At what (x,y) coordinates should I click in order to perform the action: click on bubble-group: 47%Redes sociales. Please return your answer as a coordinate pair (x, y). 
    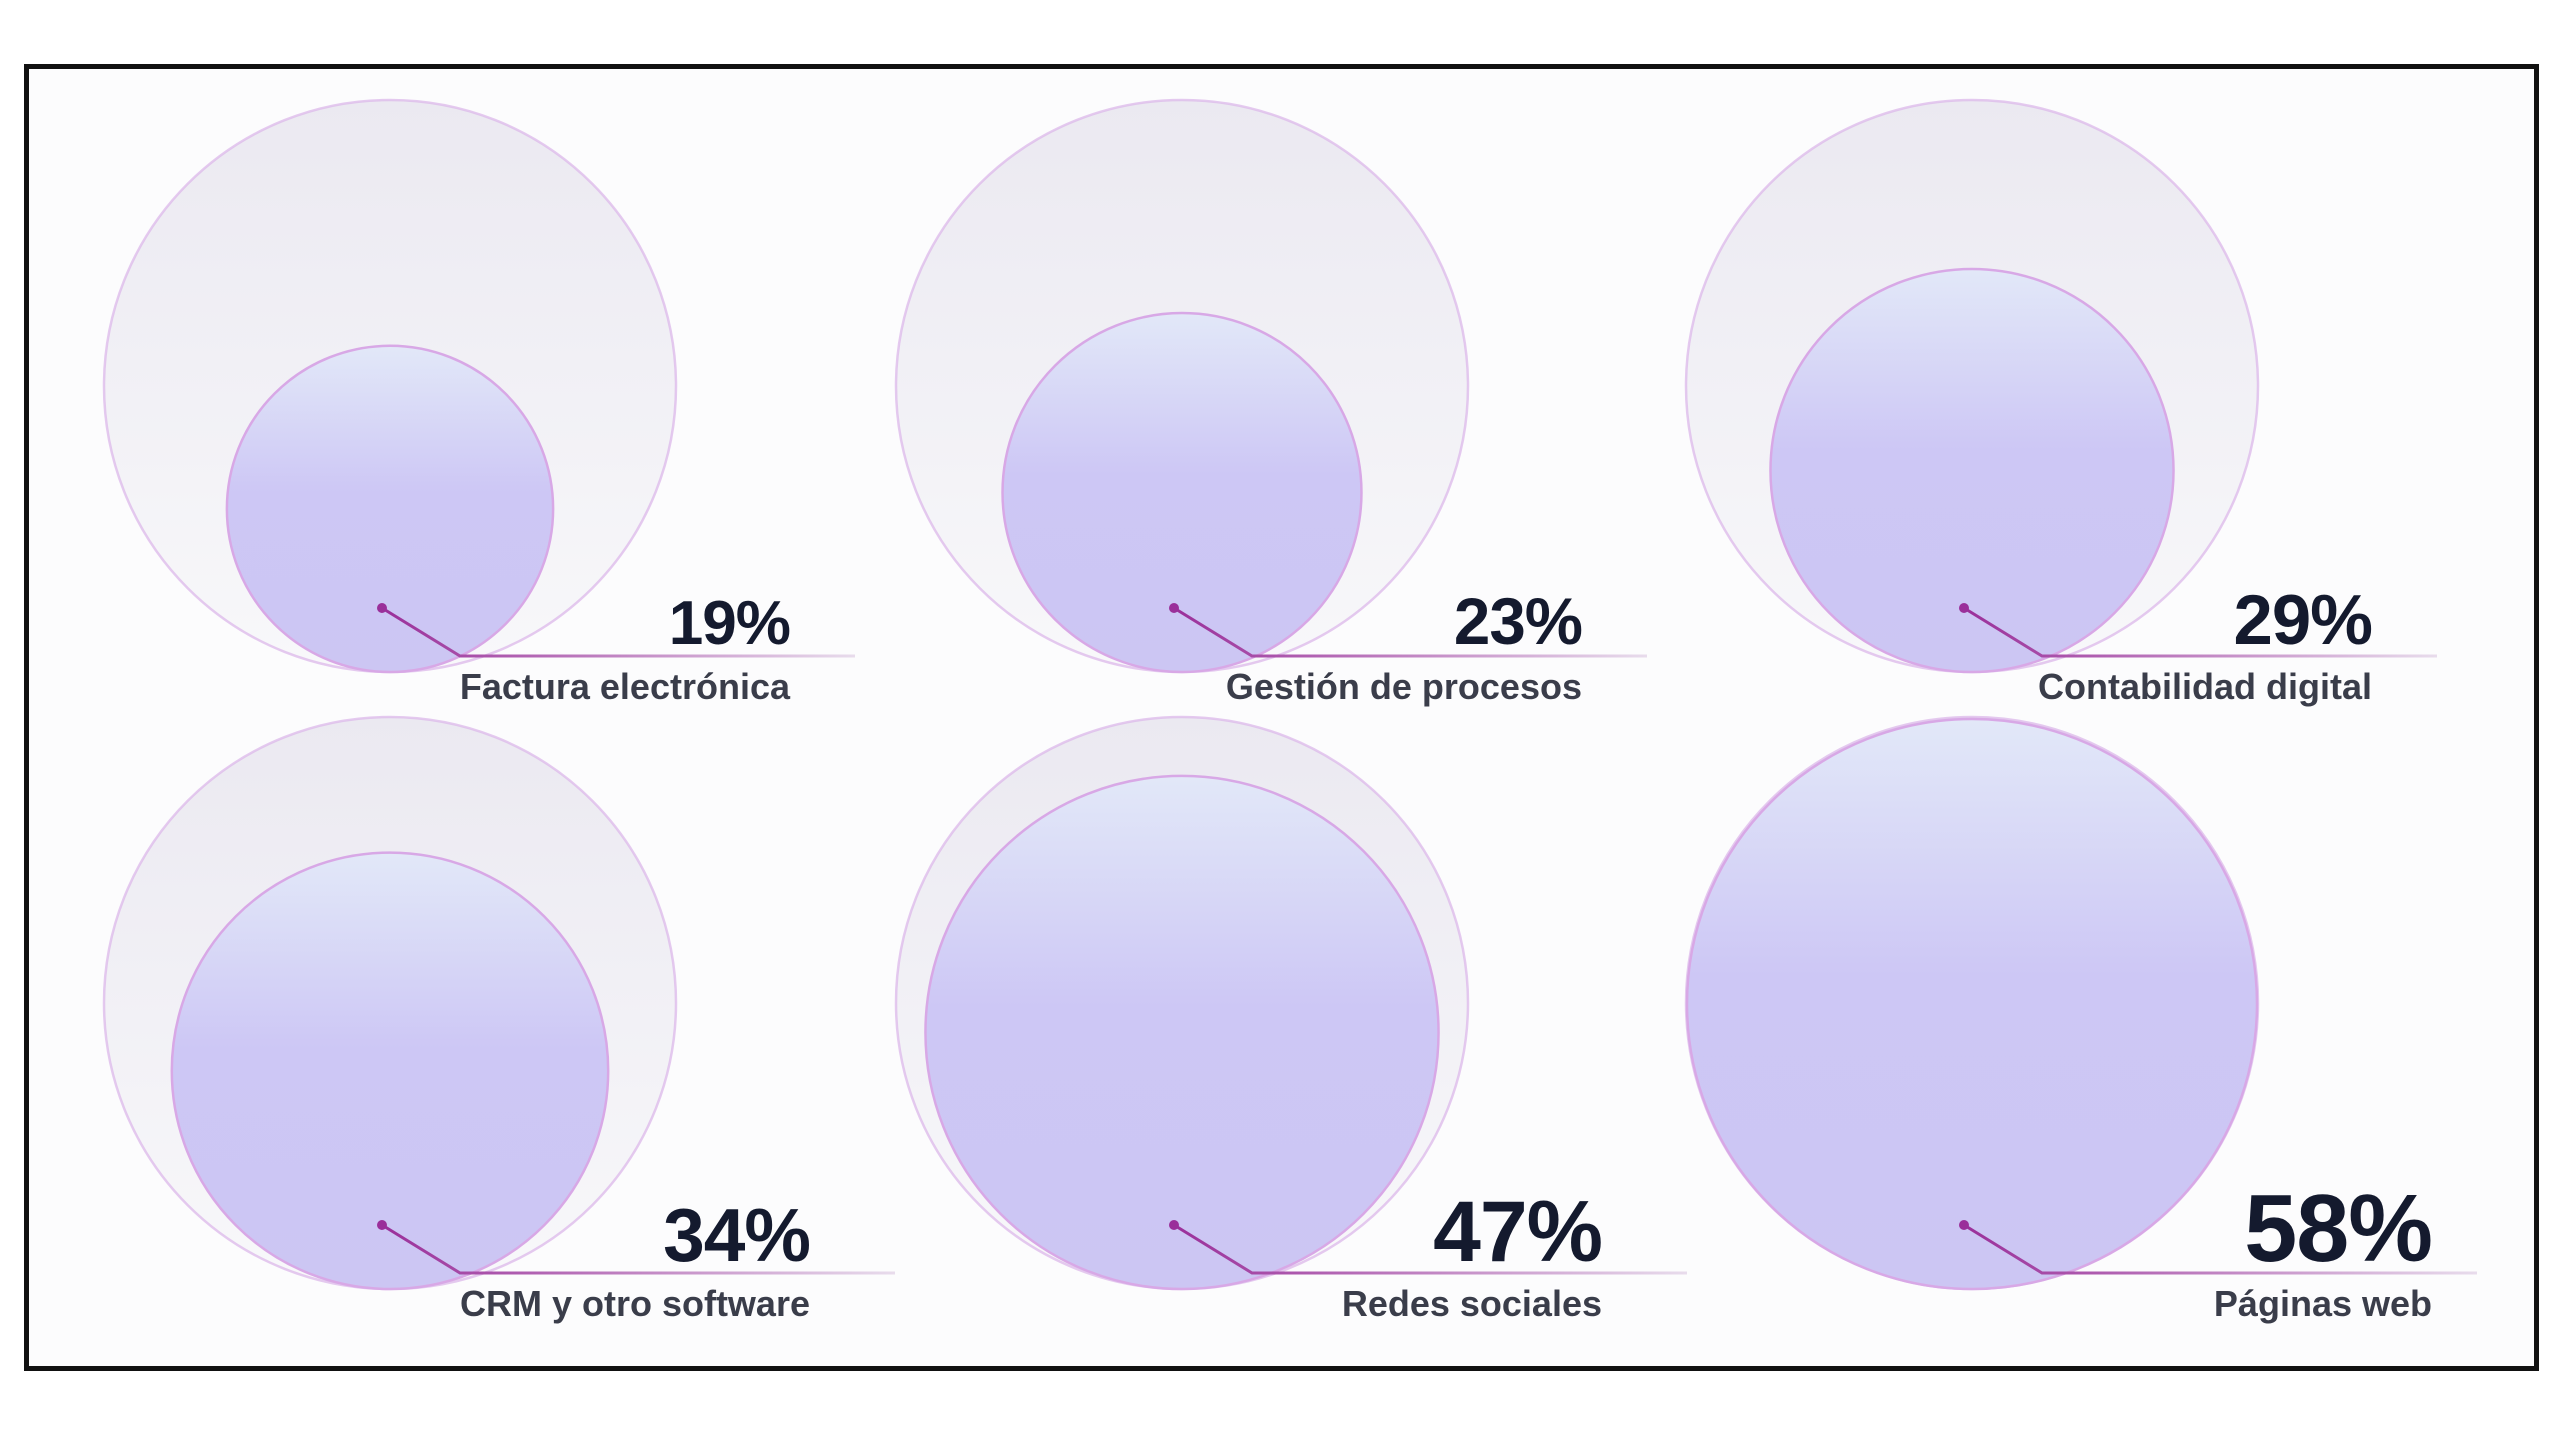
    Looking at the image, I should click on (1290, 1019).